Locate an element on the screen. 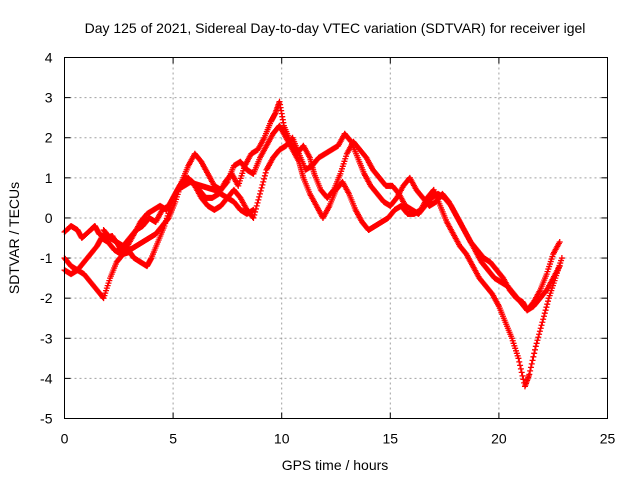 The image size is (640, 485). y-tick-label: 3 is located at coordinates (49, 98).